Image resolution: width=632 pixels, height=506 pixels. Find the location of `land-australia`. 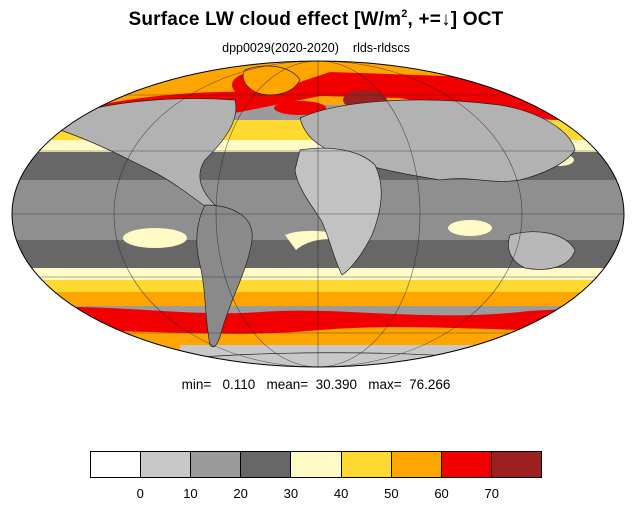

land-australia is located at coordinates (542, 250).